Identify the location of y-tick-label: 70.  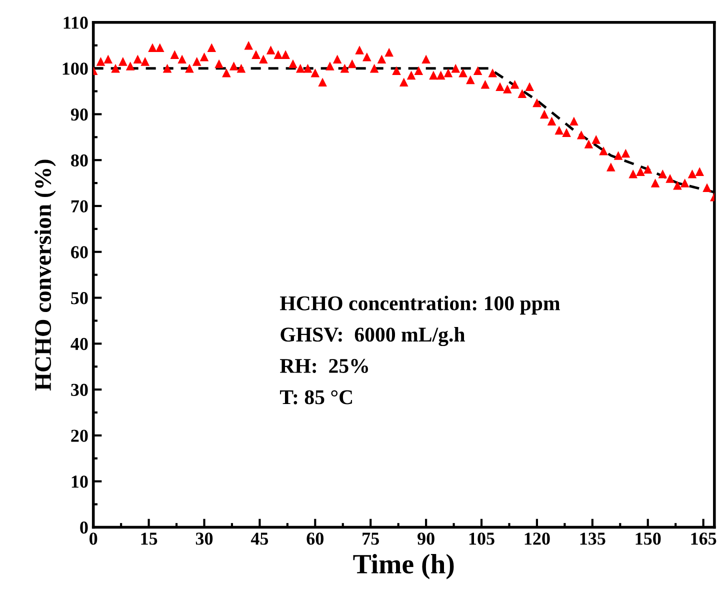
(79, 206).